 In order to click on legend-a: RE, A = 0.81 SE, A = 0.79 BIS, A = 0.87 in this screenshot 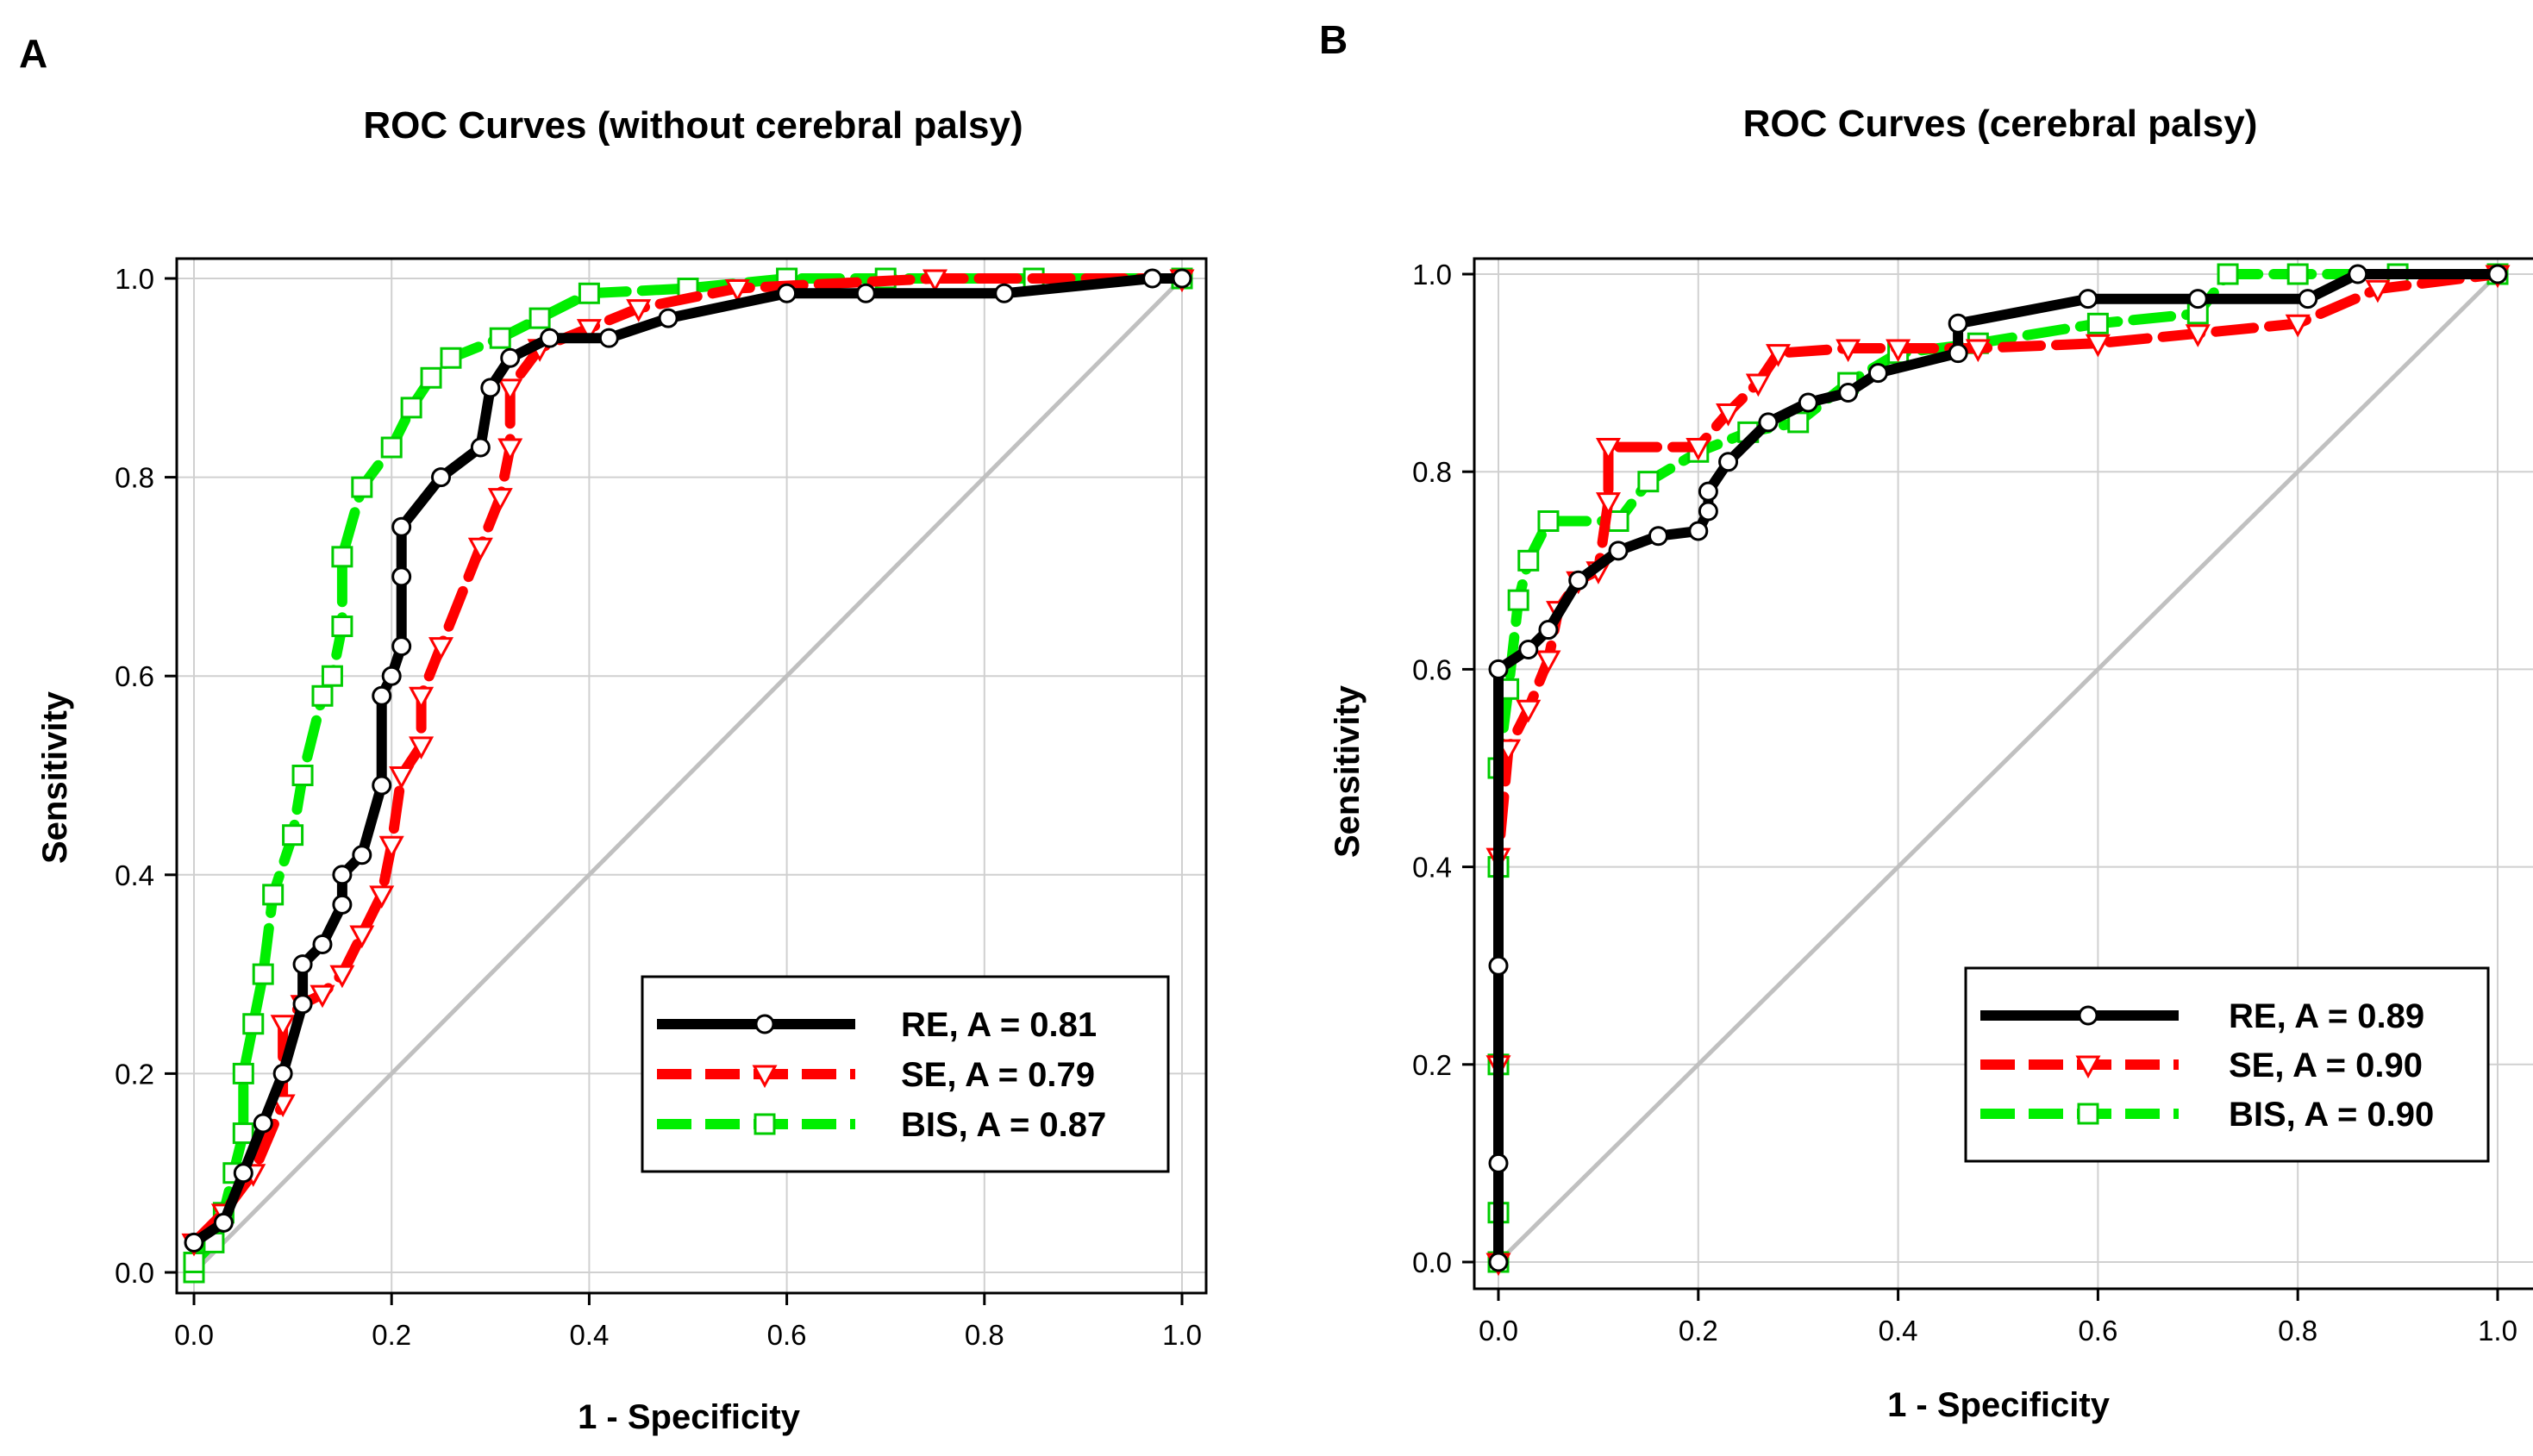, I will do `click(905, 1074)`.